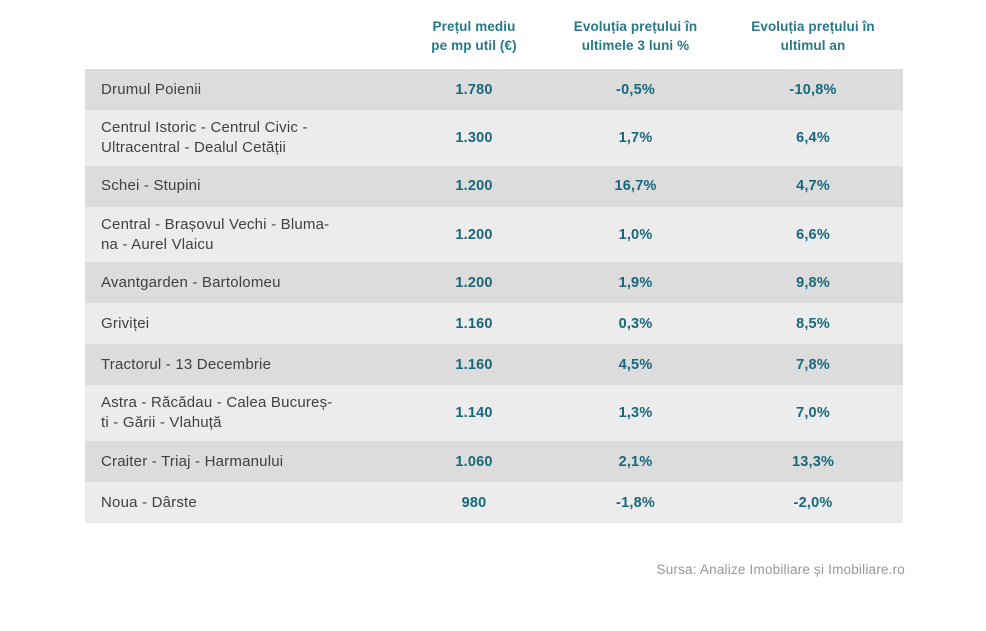  I want to click on row-change-3-months: 1,3%, so click(635, 413).